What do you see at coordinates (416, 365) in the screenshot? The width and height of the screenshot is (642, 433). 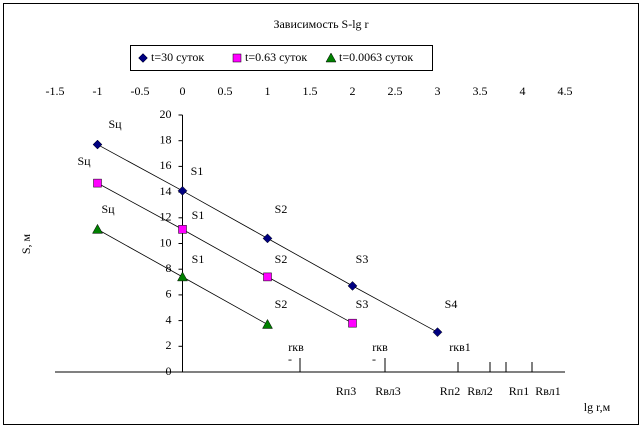 I see `axis-markers` at bounding box center [416, 365].